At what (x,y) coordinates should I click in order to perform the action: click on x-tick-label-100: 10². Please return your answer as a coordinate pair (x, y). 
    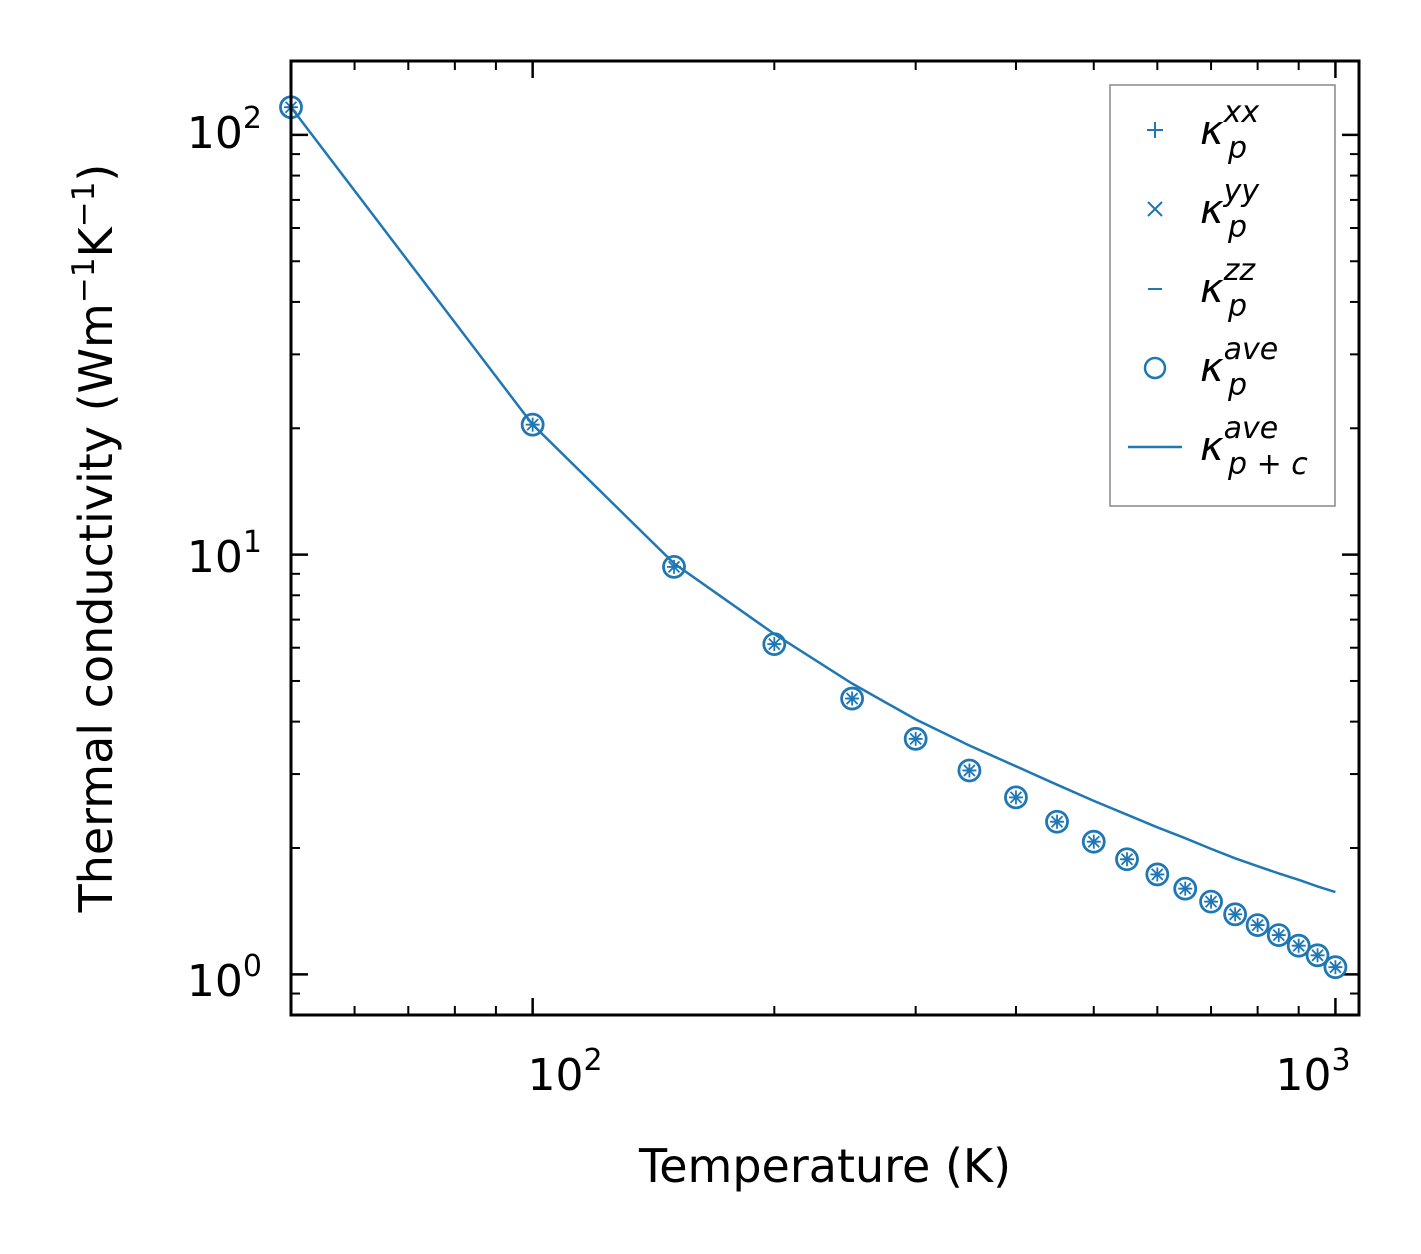
    Looking at the image, I should click on (564, 1072).